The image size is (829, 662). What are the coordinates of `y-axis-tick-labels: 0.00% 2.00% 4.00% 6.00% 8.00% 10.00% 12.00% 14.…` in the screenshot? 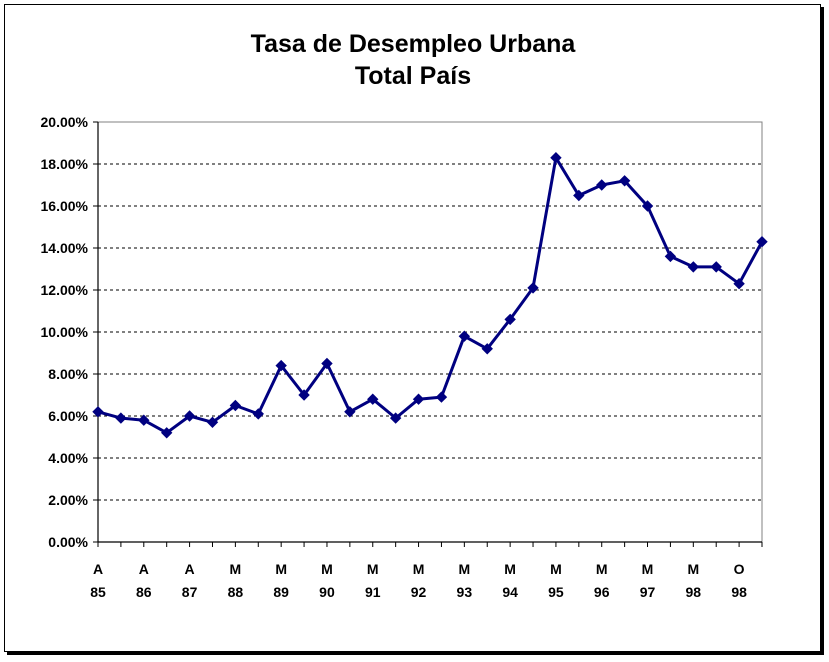 It's located at (65, 332).